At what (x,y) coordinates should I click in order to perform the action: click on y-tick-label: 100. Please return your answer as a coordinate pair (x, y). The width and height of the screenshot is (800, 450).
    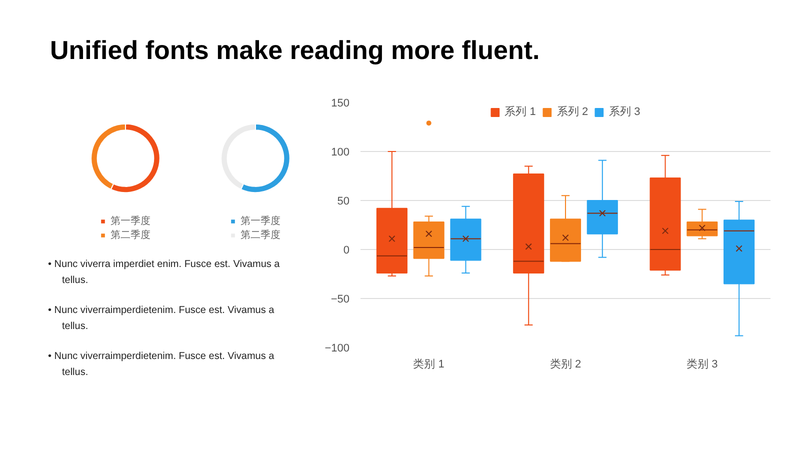
    Looking at the image, I should click on (340, 152).